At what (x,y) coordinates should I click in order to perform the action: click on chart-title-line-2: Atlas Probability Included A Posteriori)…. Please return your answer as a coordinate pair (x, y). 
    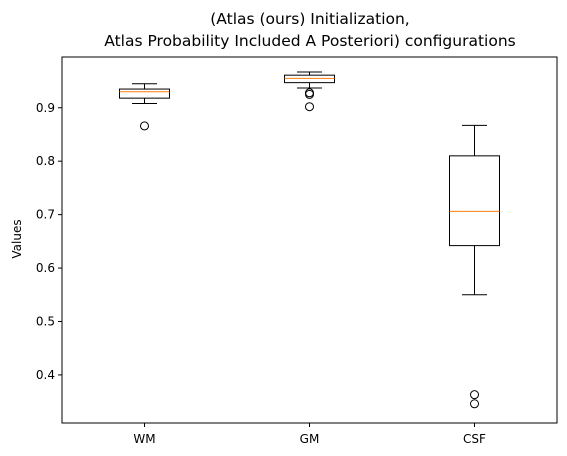
    Looking at the image, I should click on (309, 41).